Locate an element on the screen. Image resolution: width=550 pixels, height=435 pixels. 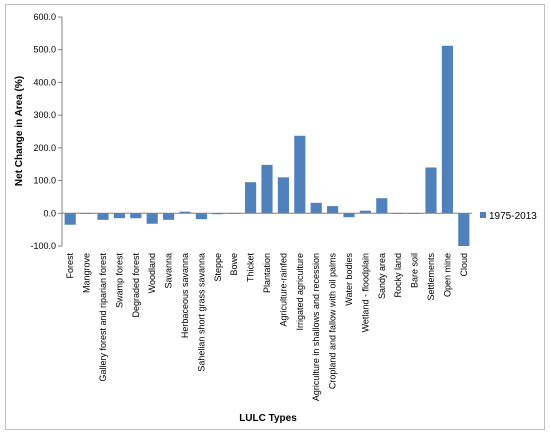
x-tick-label: Wetland - floodplain is located at coordinates (365, 292).